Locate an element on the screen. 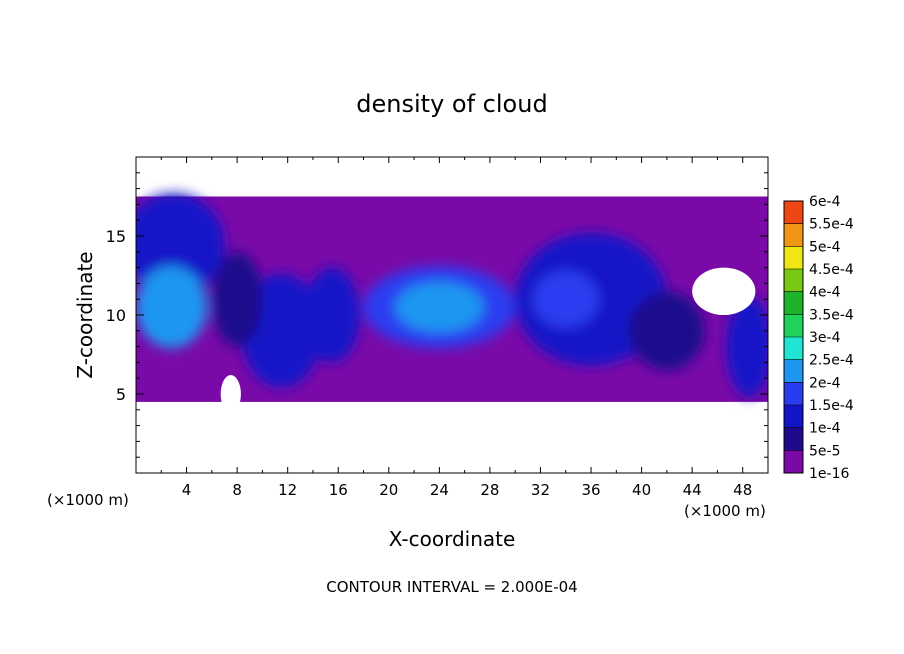 The width and height of the screenshot is (904, 654). x-tick-label: 32 is located at coordinates (540, 490).